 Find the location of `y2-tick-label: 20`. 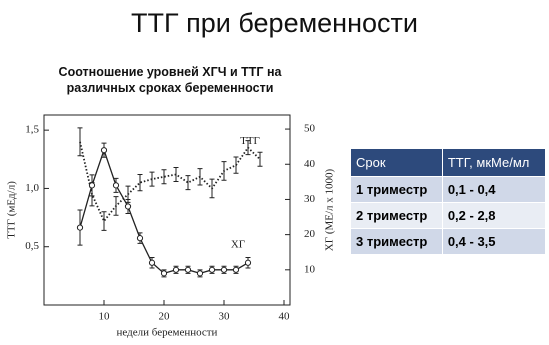

y2-tick-label: 20 is located at coordinates (310, 234).